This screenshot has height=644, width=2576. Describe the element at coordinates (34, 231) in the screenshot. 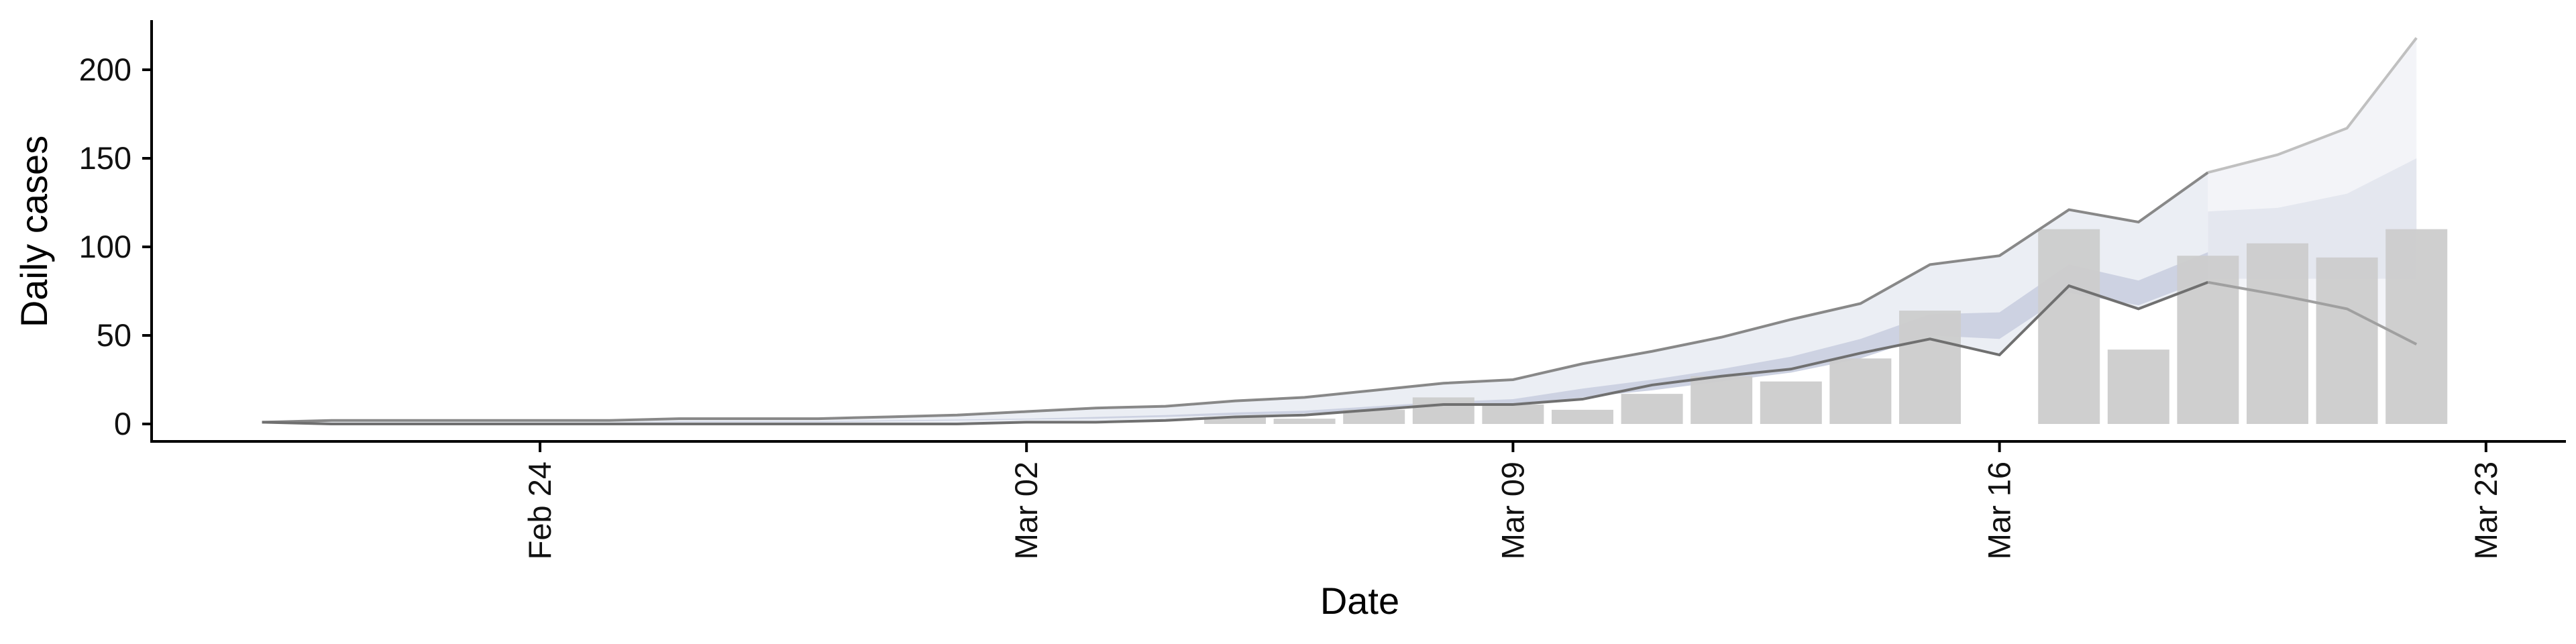

I see `y-axis-title: Daily cases` at that location.